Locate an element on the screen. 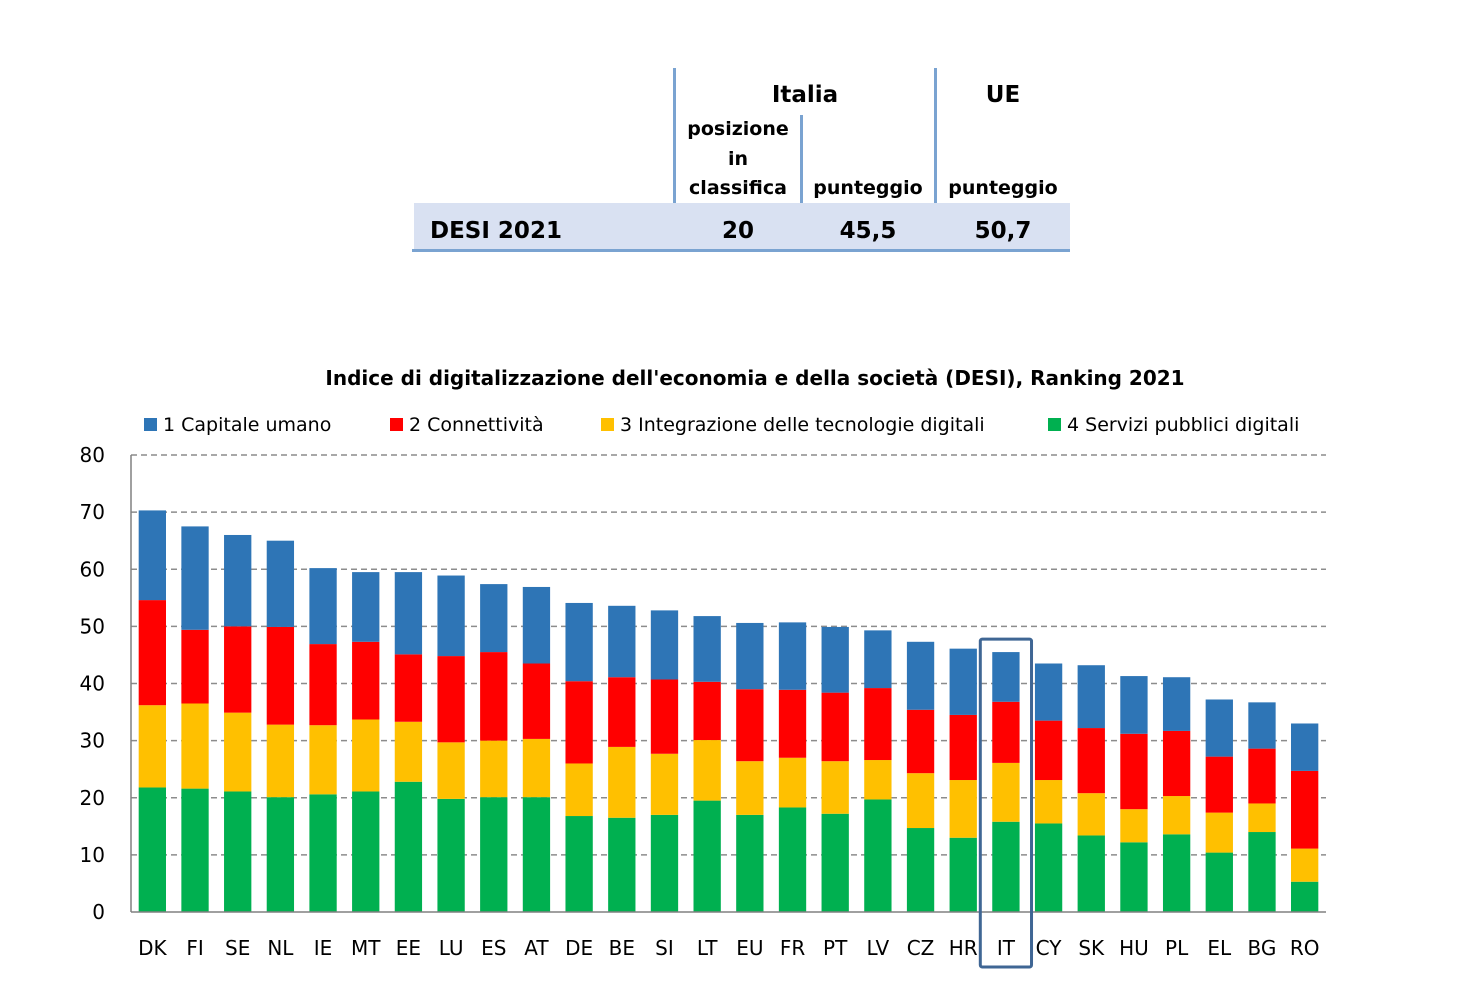  bar-segment-PT-s4 is located at coordinates (835, 659).